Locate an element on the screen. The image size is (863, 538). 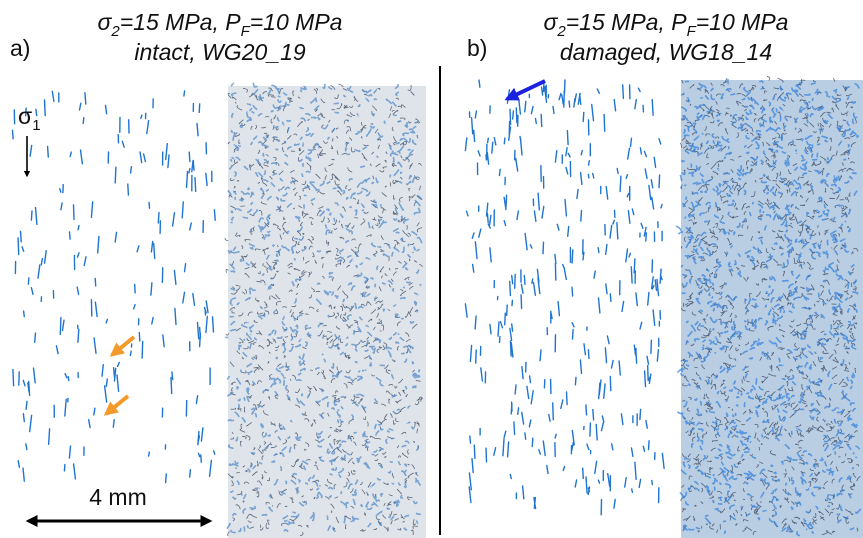
scale-bar-label: 4 mm is located at coordinates (118, 497).